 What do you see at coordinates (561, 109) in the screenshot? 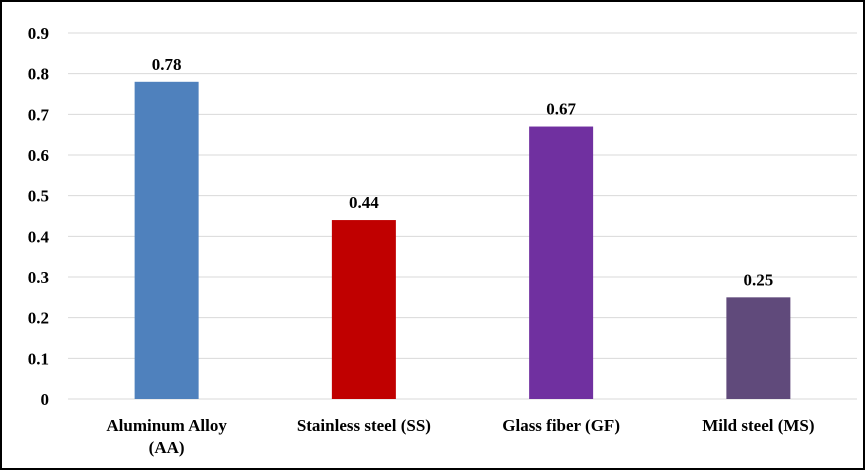
I see `bar-value-label: 0.67` at bounding box center [561, 109].